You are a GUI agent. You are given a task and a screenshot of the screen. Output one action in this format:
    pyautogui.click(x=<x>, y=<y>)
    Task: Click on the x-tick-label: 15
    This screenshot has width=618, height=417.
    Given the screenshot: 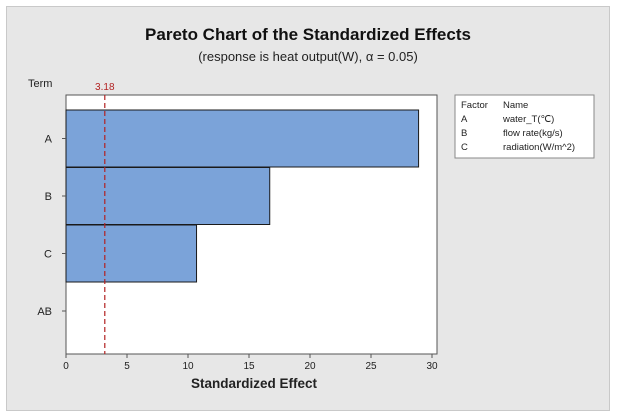 What is the action you would take?
    pyautogui.click(x=249, y=366)
    